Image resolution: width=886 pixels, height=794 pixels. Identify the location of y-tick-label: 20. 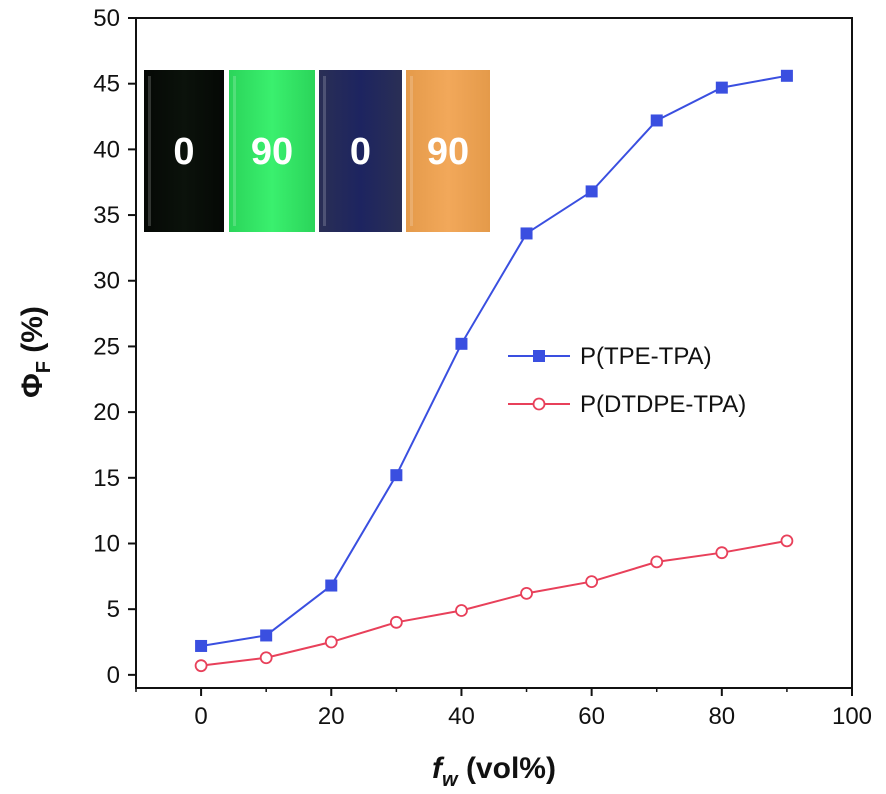
(106, 412).